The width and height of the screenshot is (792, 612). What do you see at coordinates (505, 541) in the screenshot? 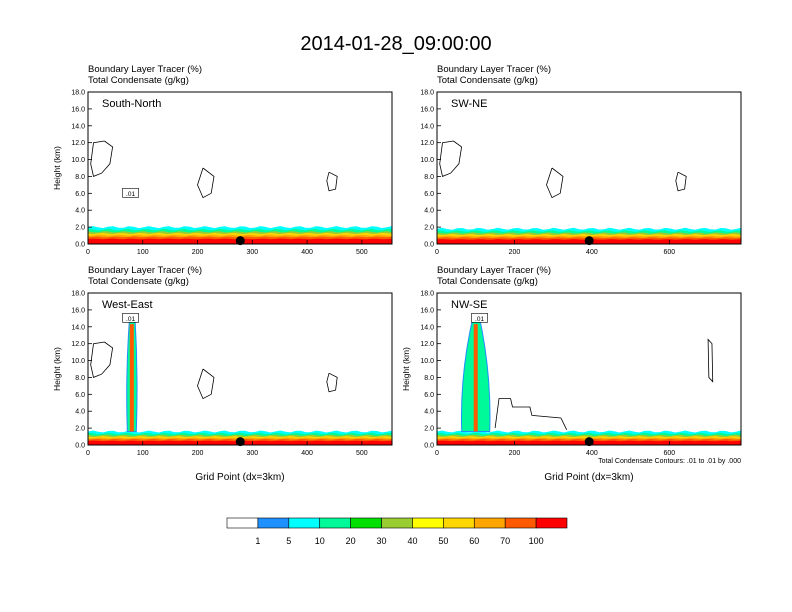
I see `colorbar-label: 70` at bounding box center [505, 541].